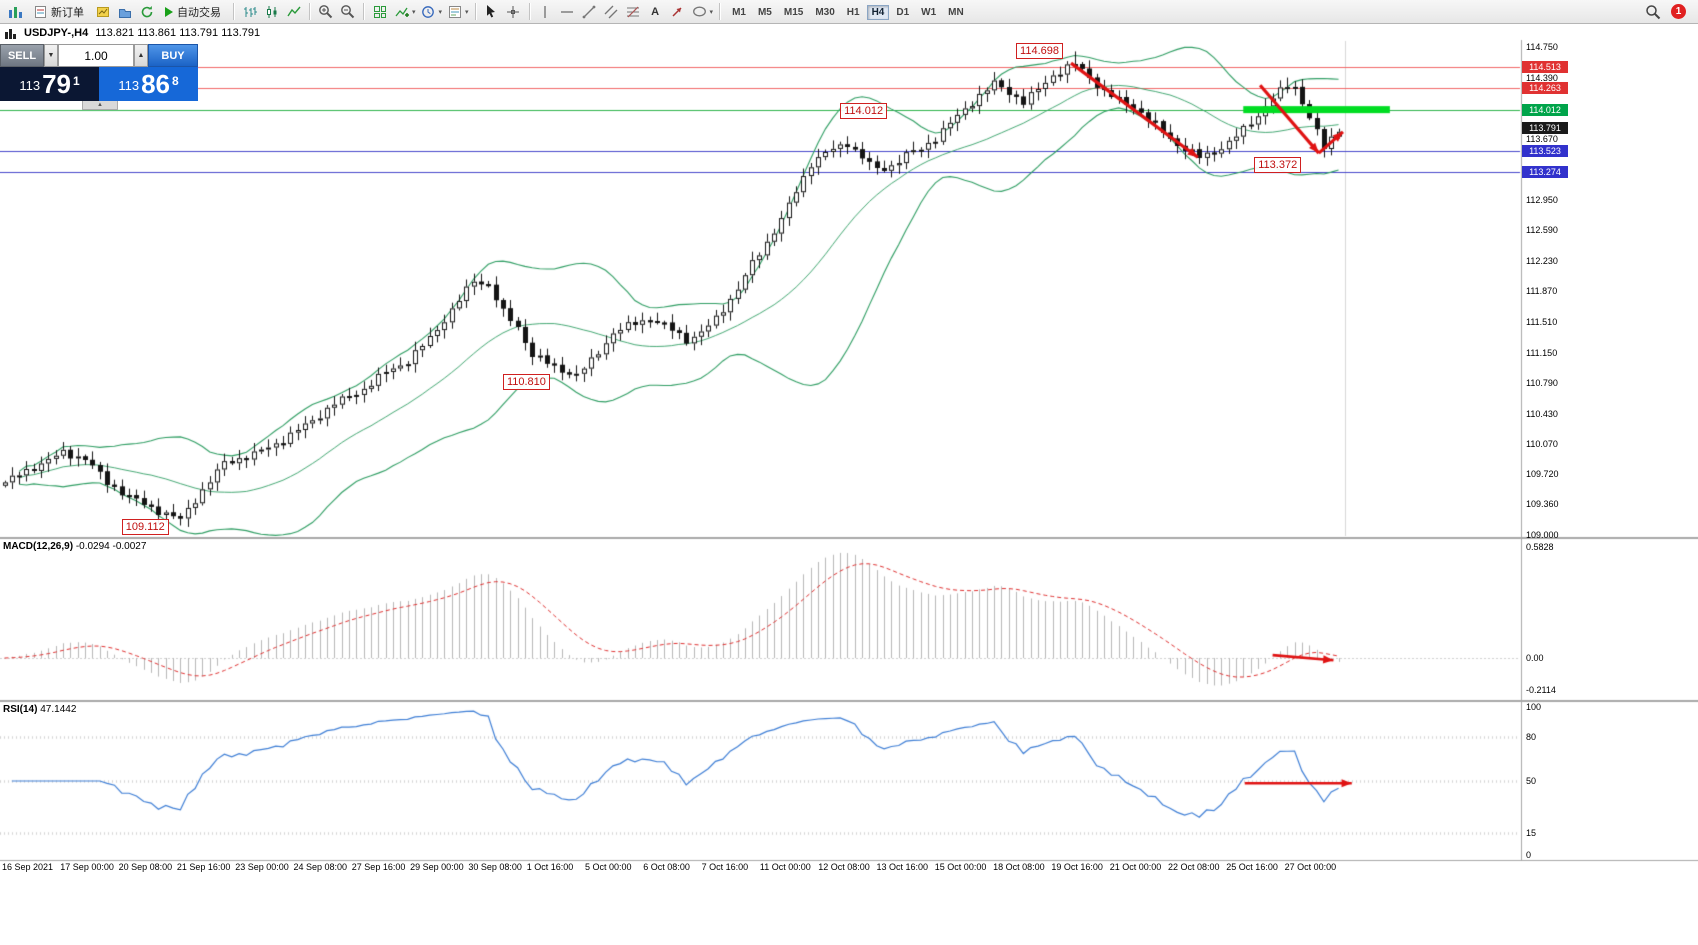 This screenshot has height=945, width=1698. Describe the element at coordinates (1531, 781) in the screenshot. I see `rsi-scale-label: 50` at that location.